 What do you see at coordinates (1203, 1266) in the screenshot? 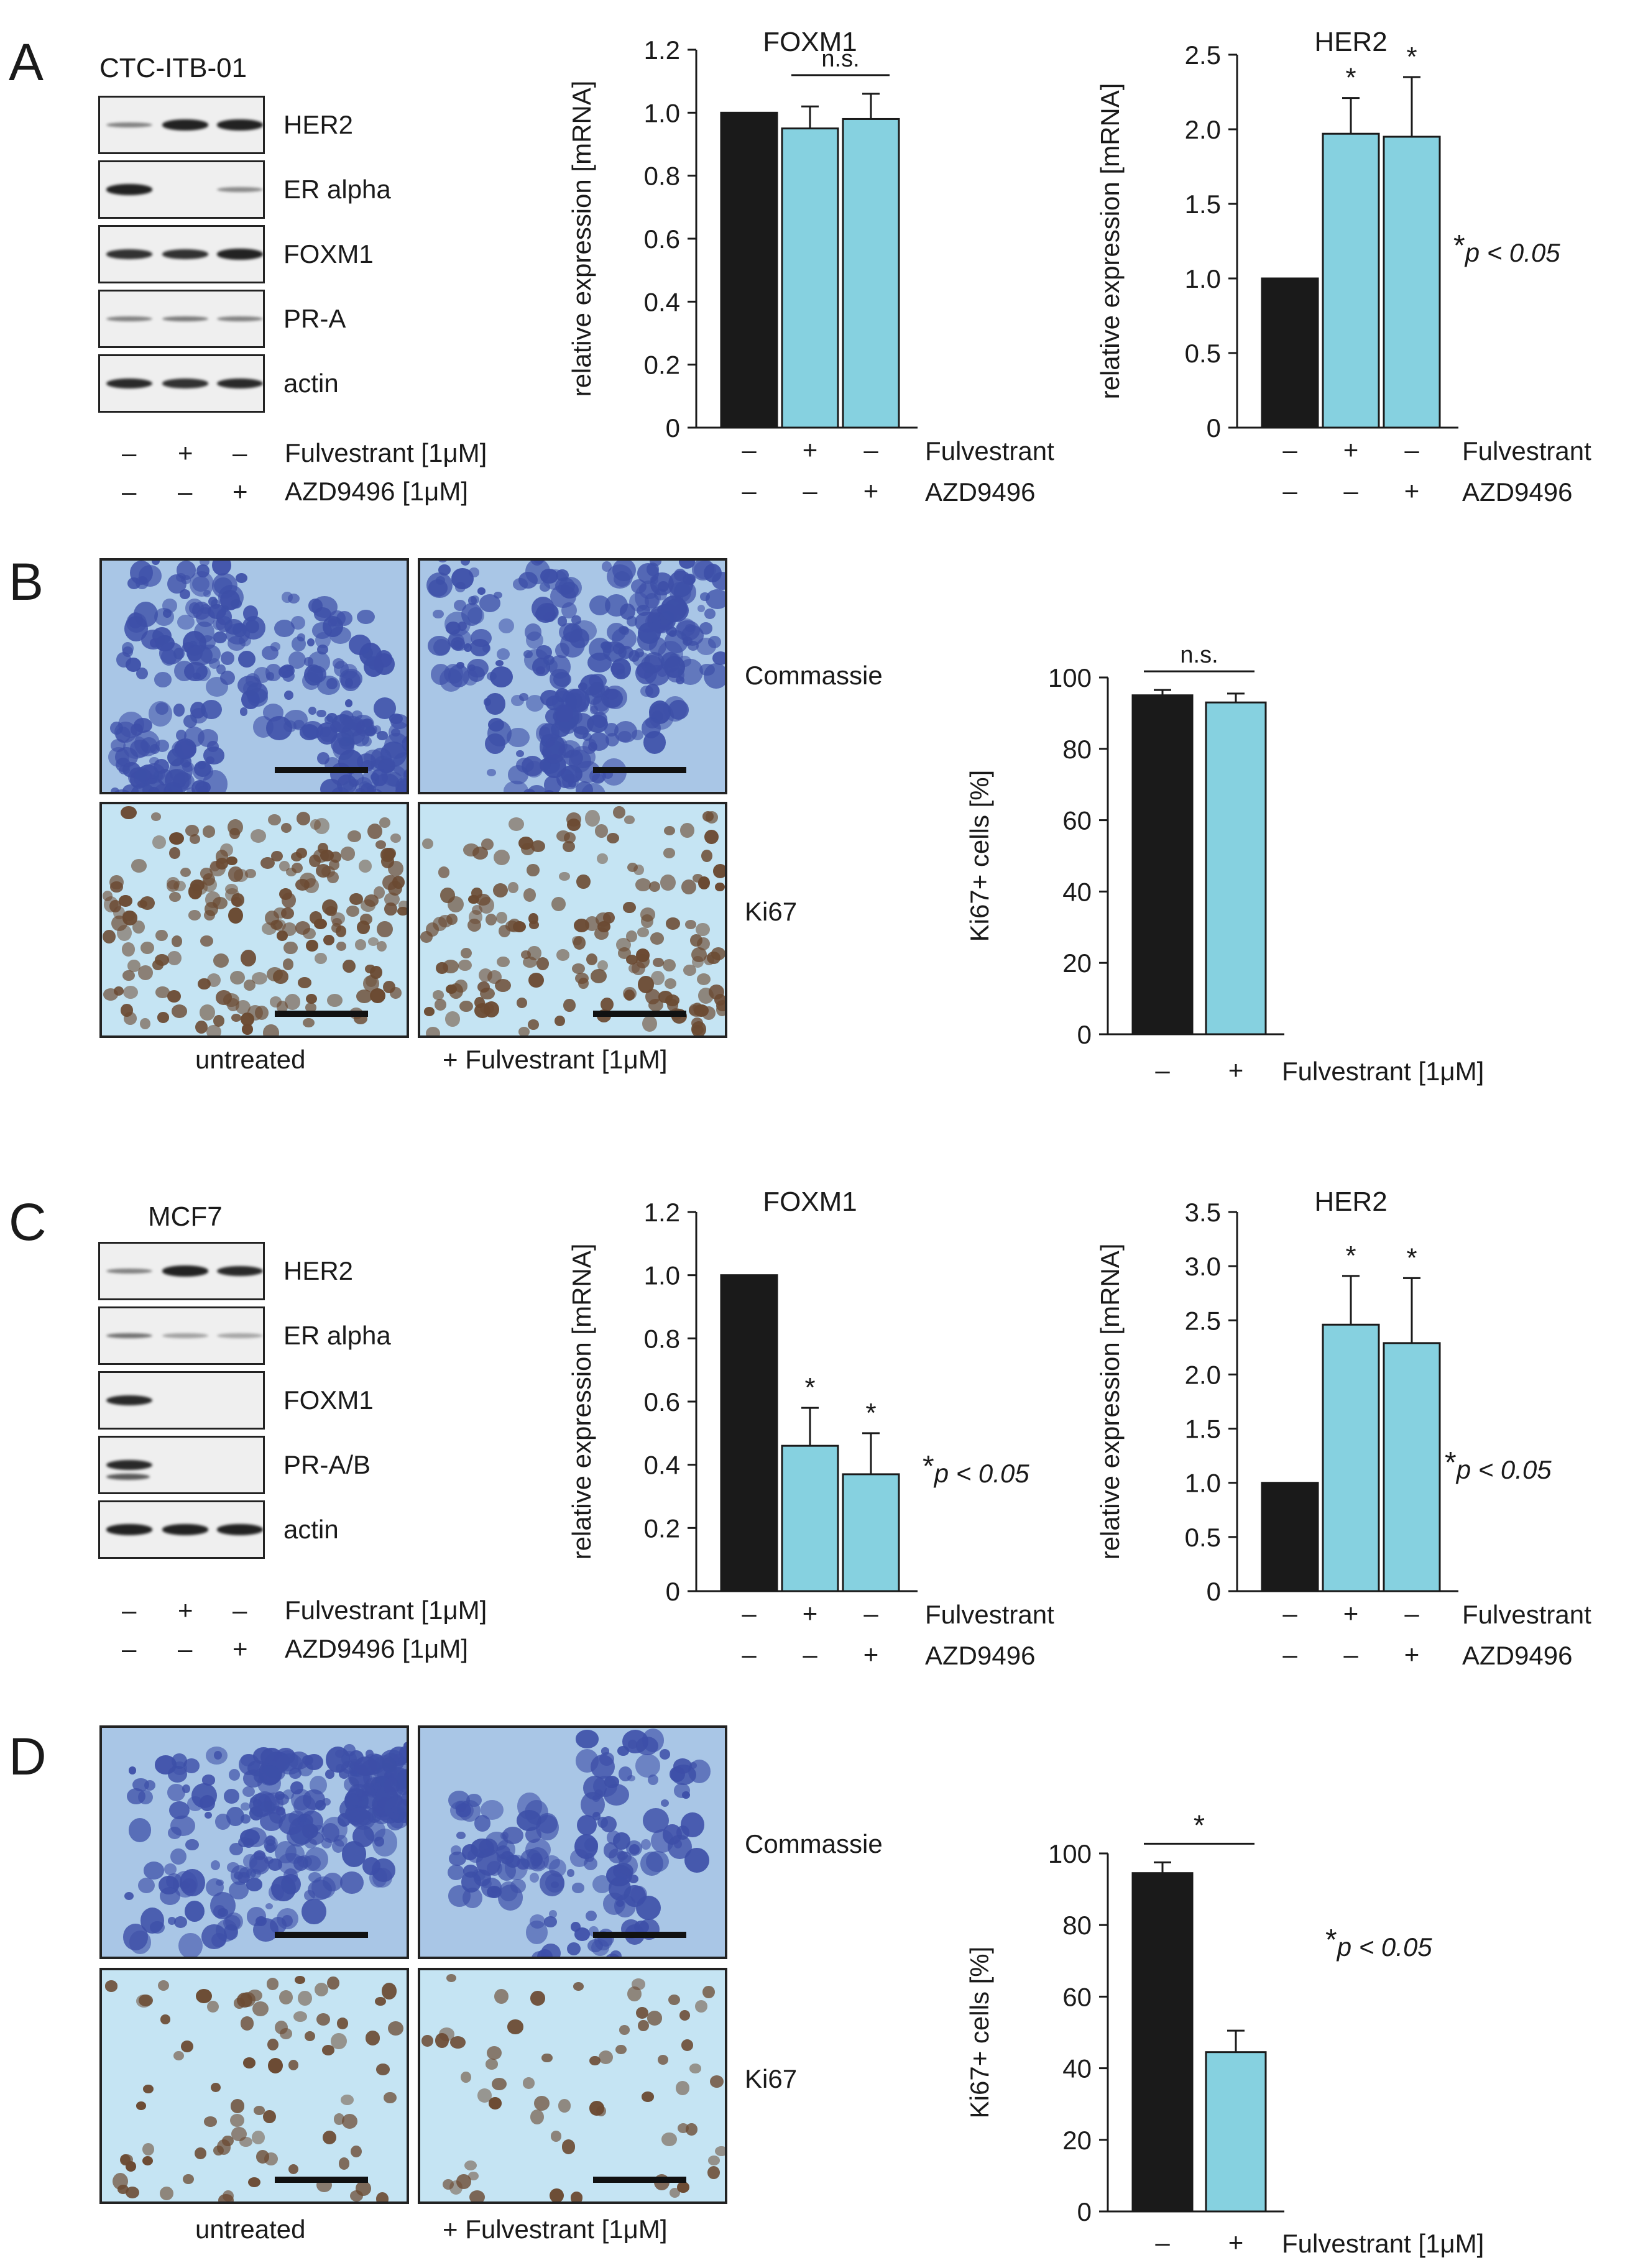
I see `y-tick-label: 3.0` at bounding box center [1203, 1266].